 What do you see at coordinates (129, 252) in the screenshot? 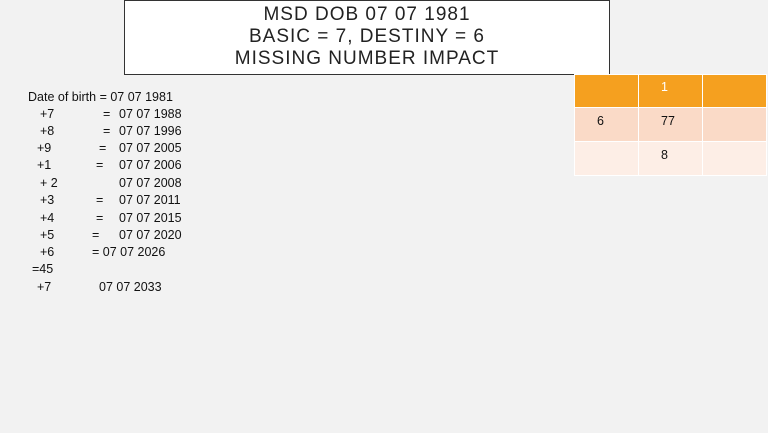
I see `text-line: = 07 07 2026` at bounding box center [129, 252].